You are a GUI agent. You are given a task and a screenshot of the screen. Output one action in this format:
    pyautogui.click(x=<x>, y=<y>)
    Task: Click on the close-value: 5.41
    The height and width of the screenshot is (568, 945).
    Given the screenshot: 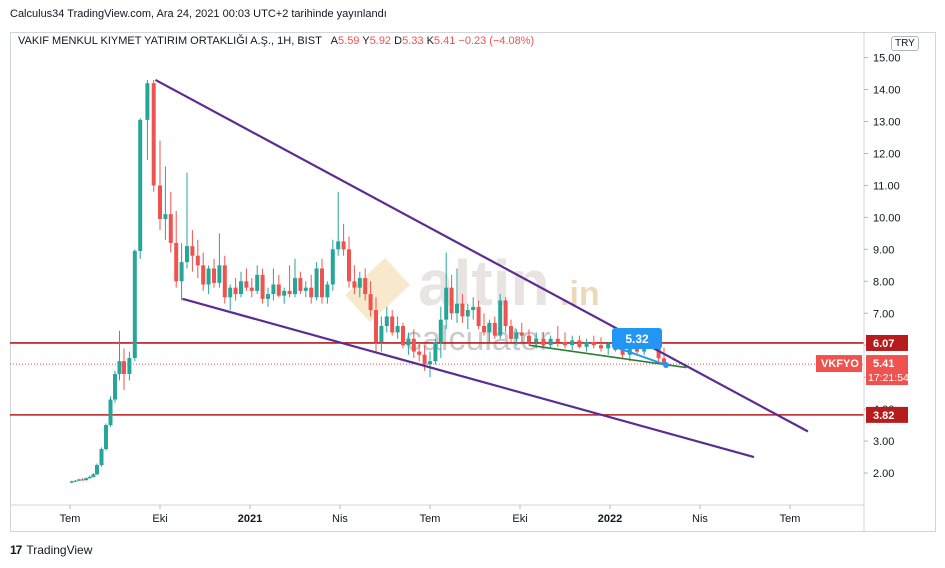 What is the action you would take?
    pyautogui.click(x=444, y=41)
    